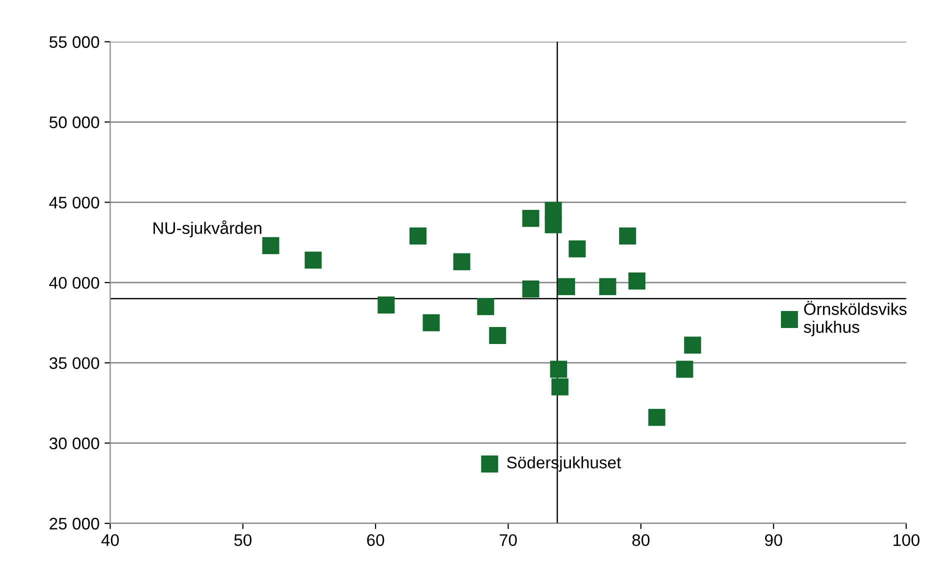 The width and height of the screenshot is (942, 572). I want to click on y-tick-label: 30 000, so click(74, 444).